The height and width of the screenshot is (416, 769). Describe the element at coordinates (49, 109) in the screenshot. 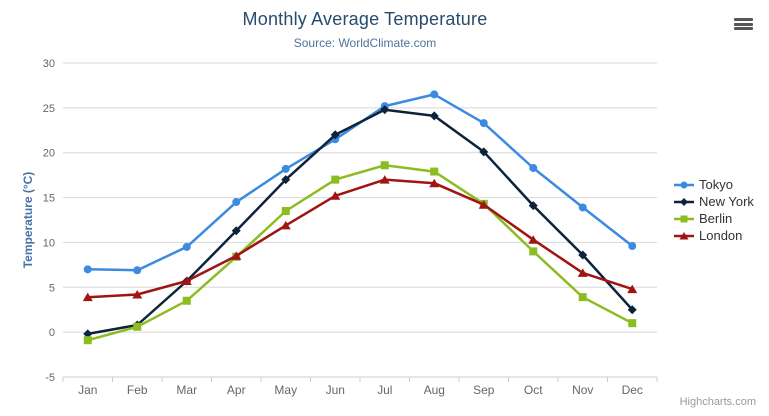

I see `y-axis-label: 25` at that location.